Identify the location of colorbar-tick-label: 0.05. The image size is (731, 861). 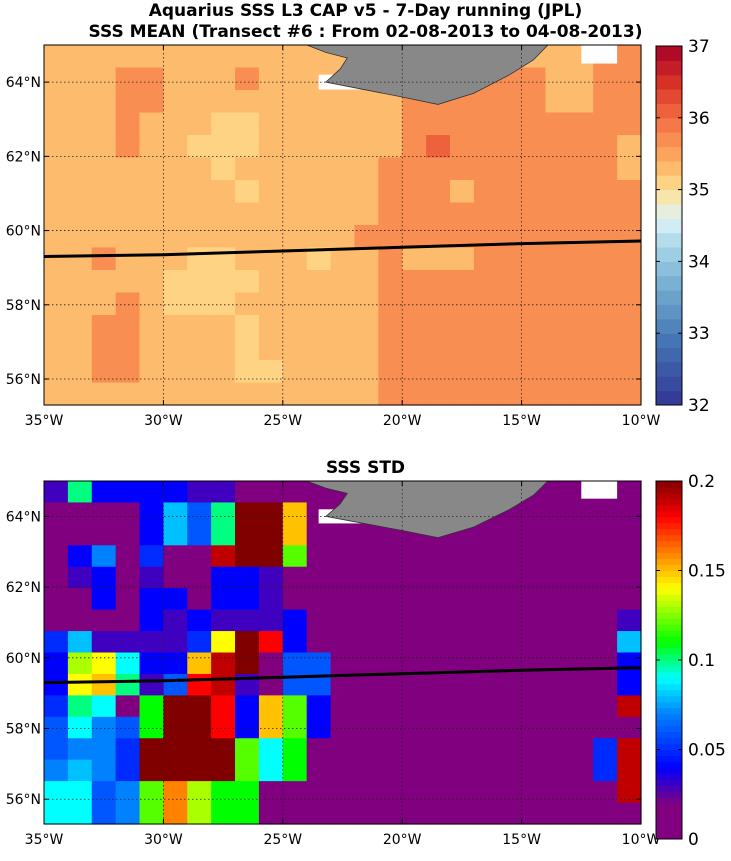
(707, 751).